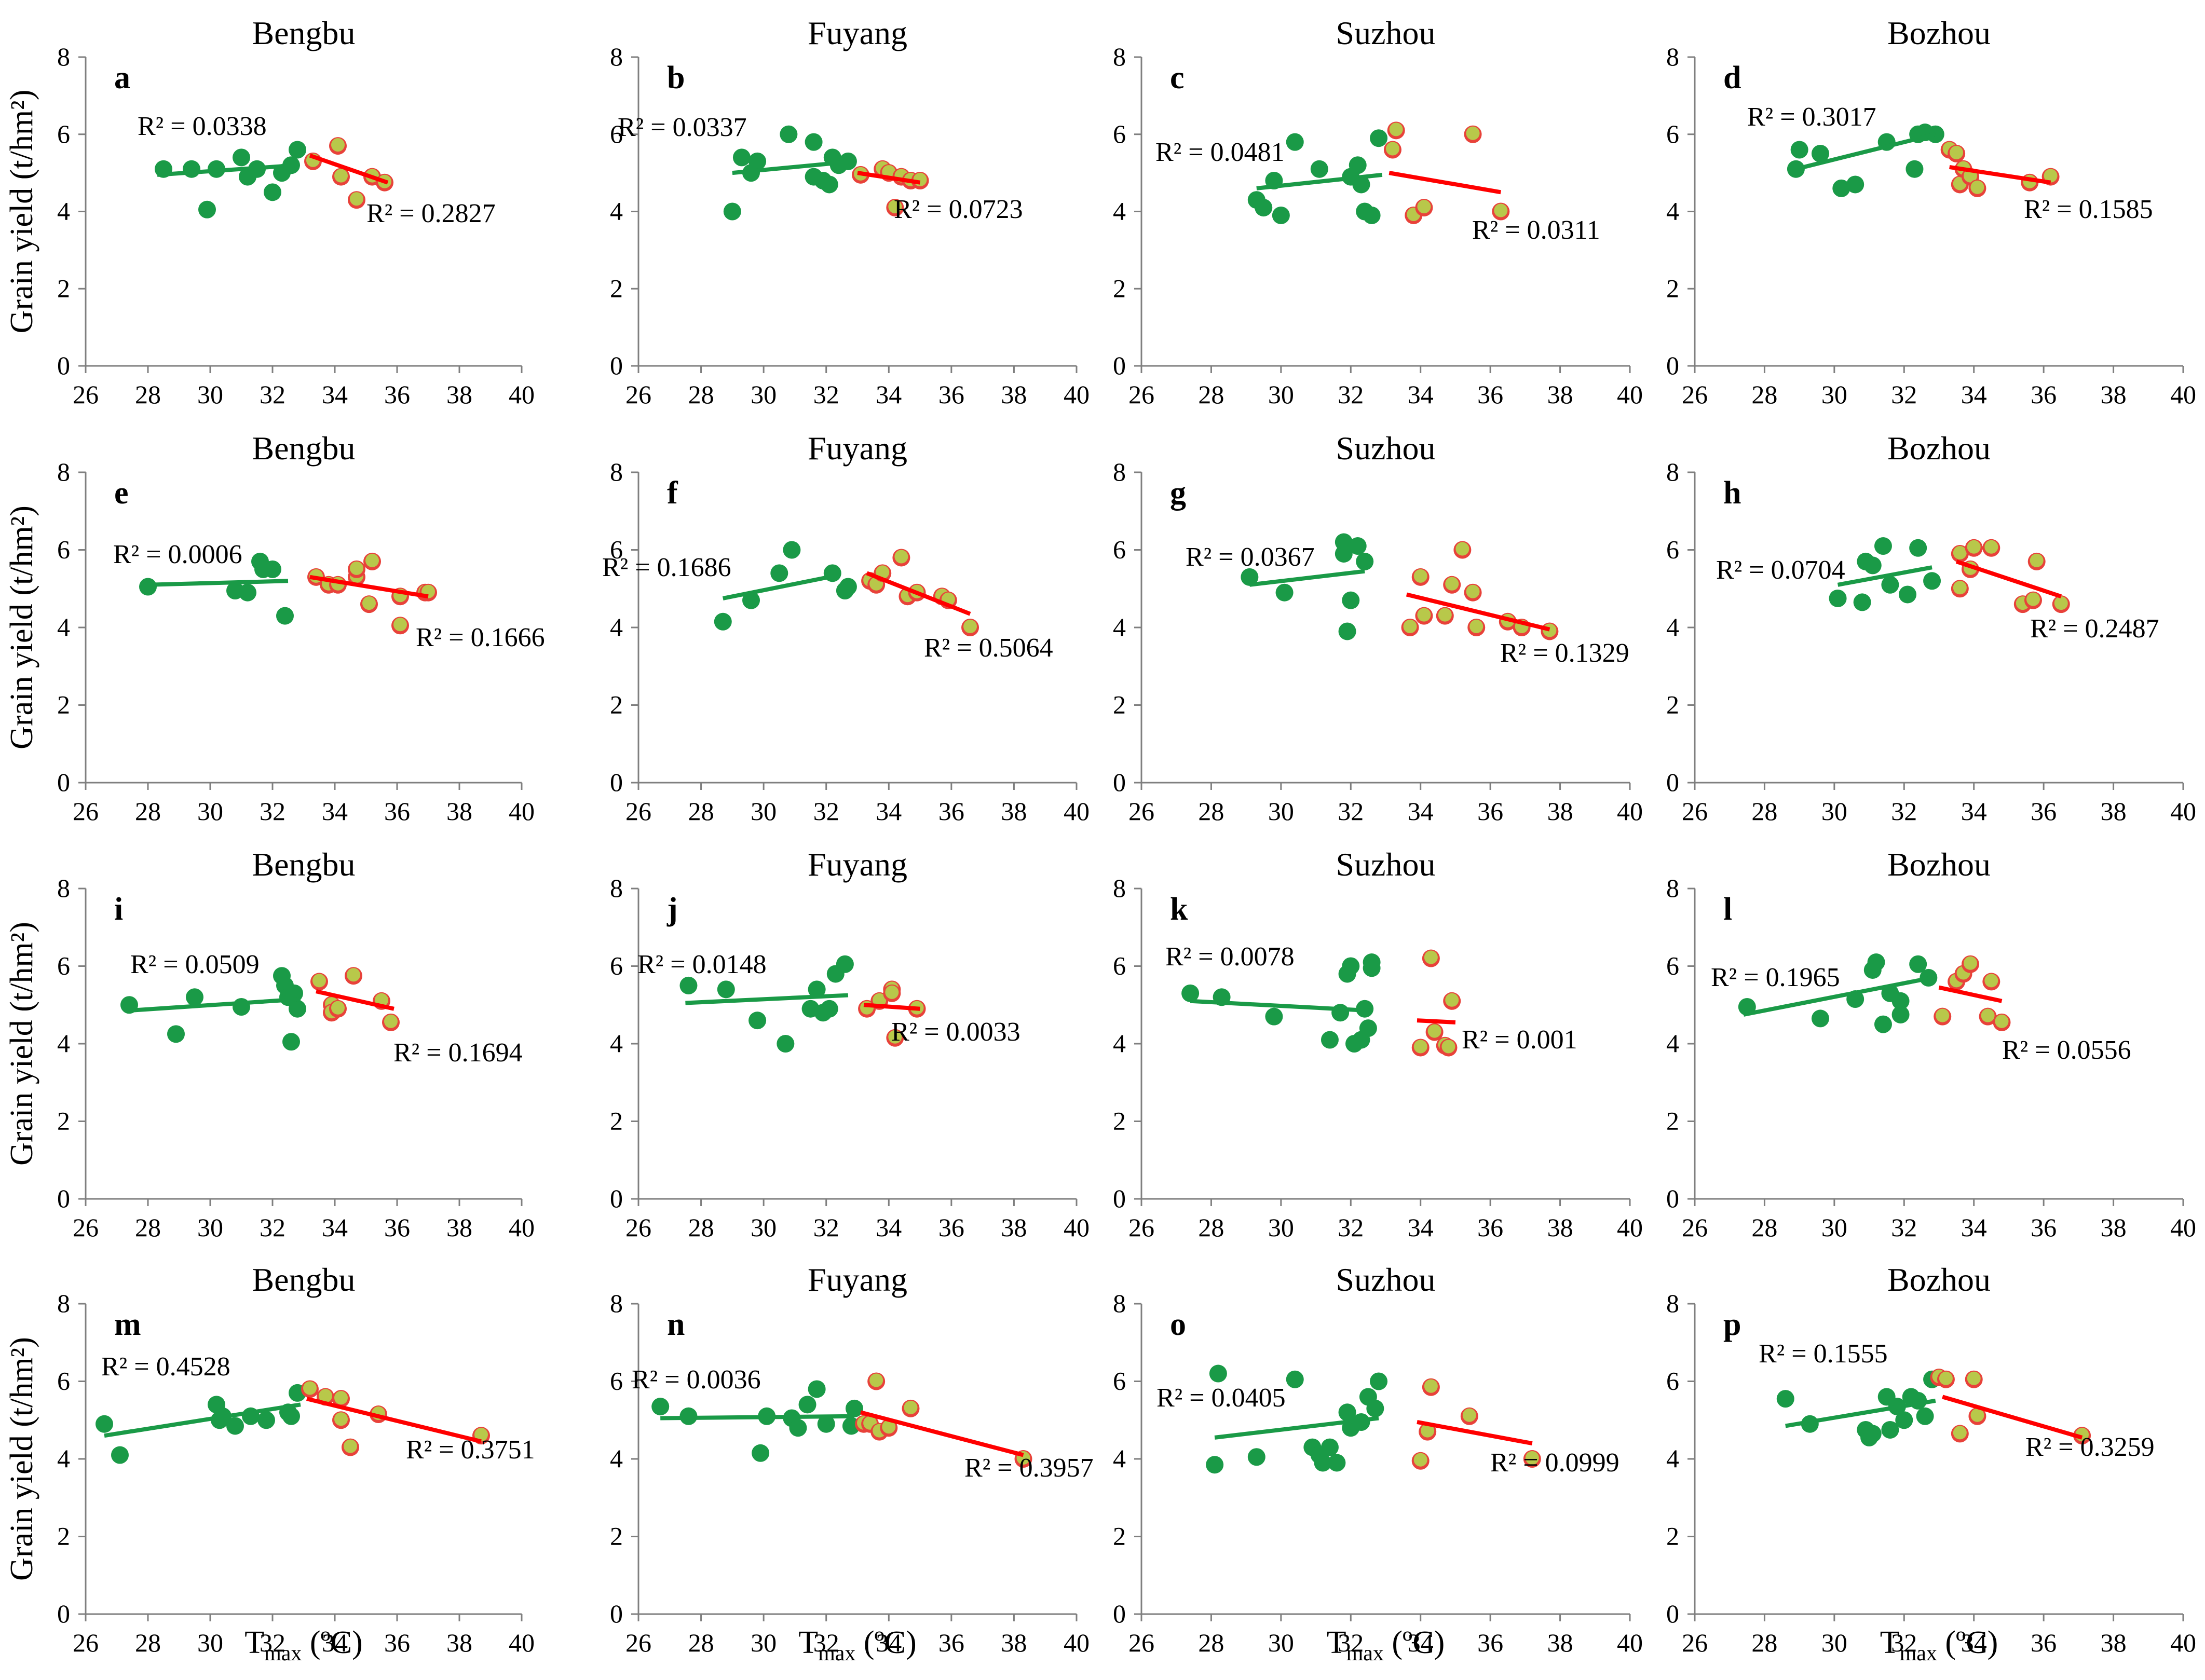 This screenshot has height=1680, width=2205. I want to click on series-late: R² = 0.0311, so click(1491, 183).